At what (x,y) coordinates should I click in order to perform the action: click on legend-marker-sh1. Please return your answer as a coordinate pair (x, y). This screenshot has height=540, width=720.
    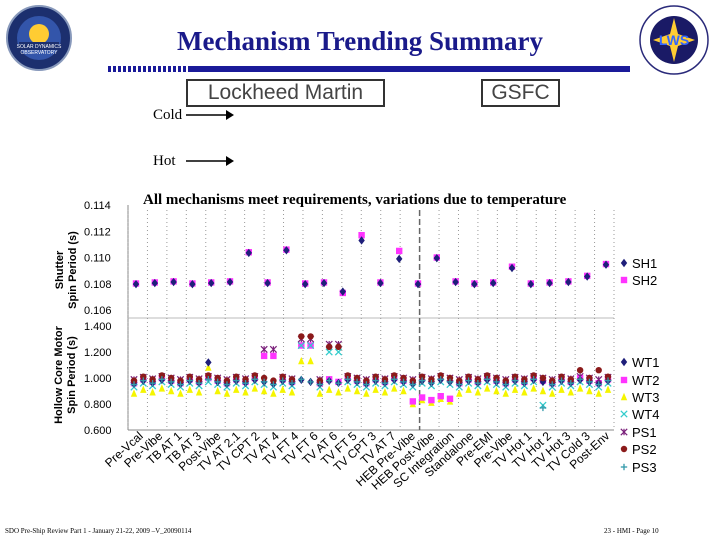
    Looking at the image, I should click on (624, 263).